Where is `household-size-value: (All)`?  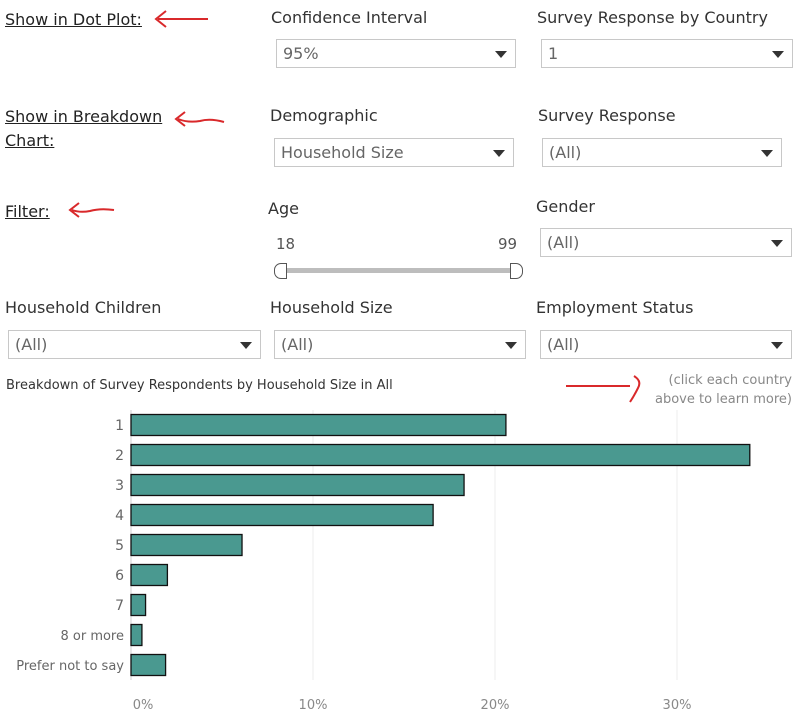
household-size-value: (All) is located at coordinates (297, 344).